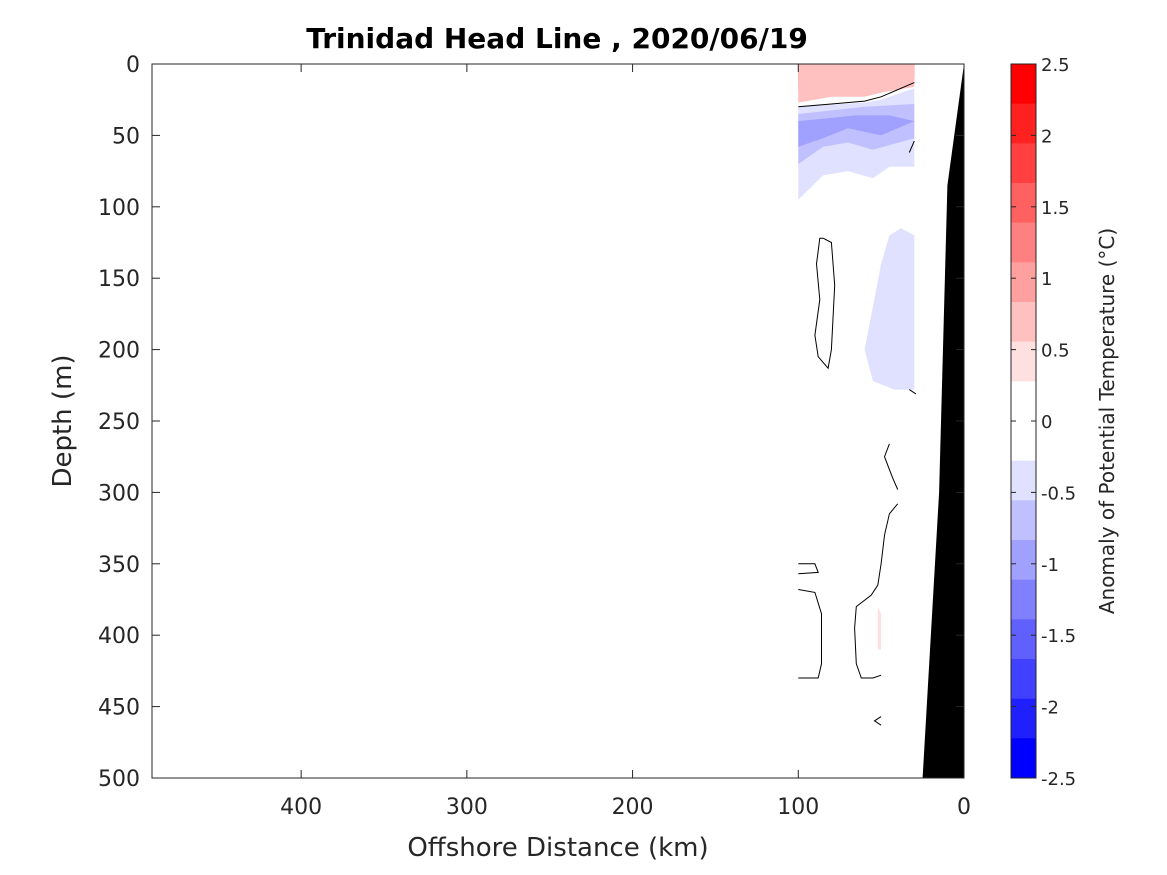 The height and width of the screenshot is (875, 1167). Describe the element at coordinates (1046, 136) in the screenshot. I see `colorbar-tick-label: 2` at that location.